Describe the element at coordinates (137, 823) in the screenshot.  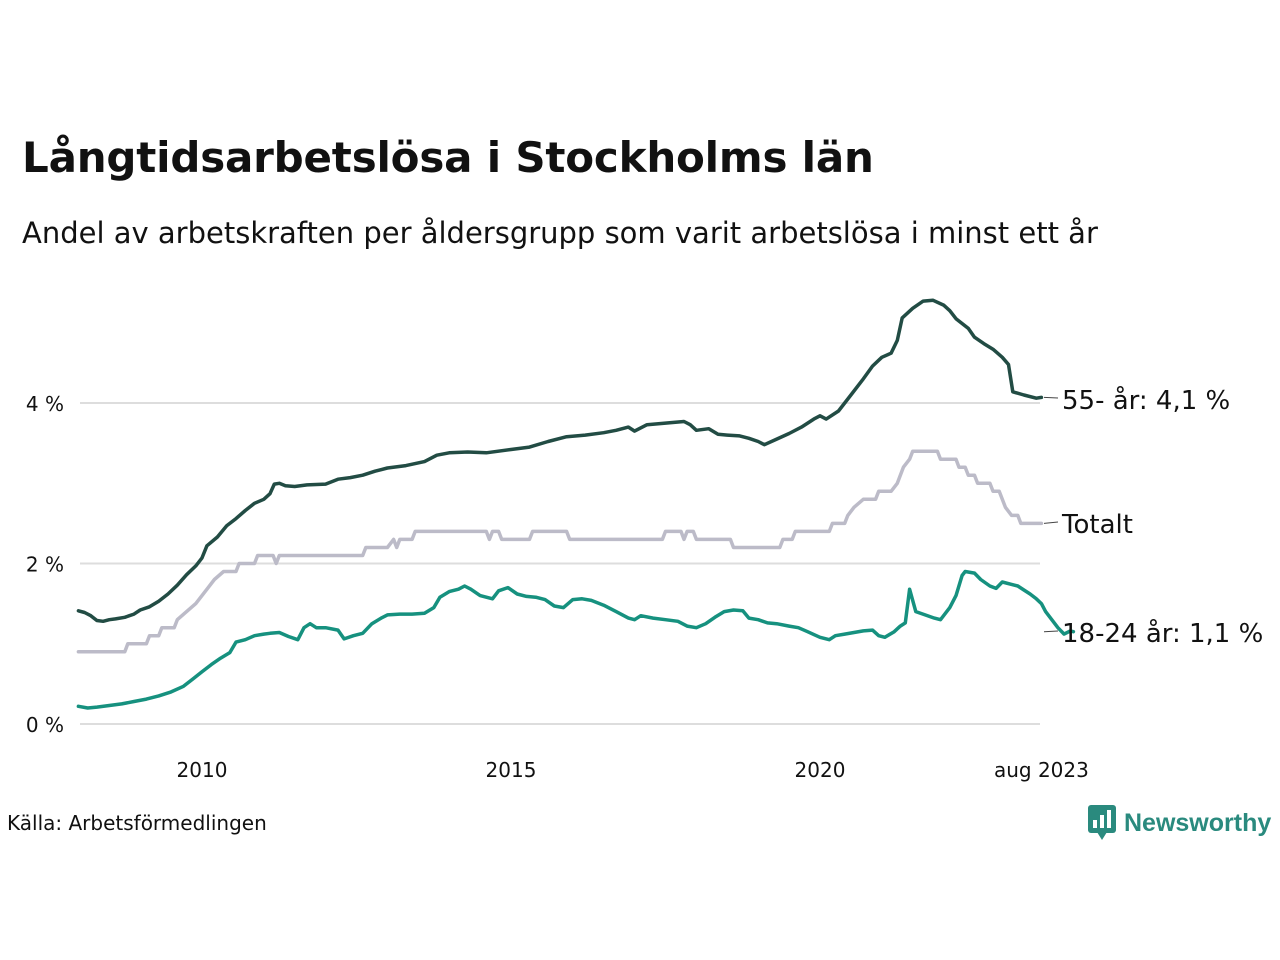
I see `source-note: Källa: Arbetsförmedlingen` at that location.